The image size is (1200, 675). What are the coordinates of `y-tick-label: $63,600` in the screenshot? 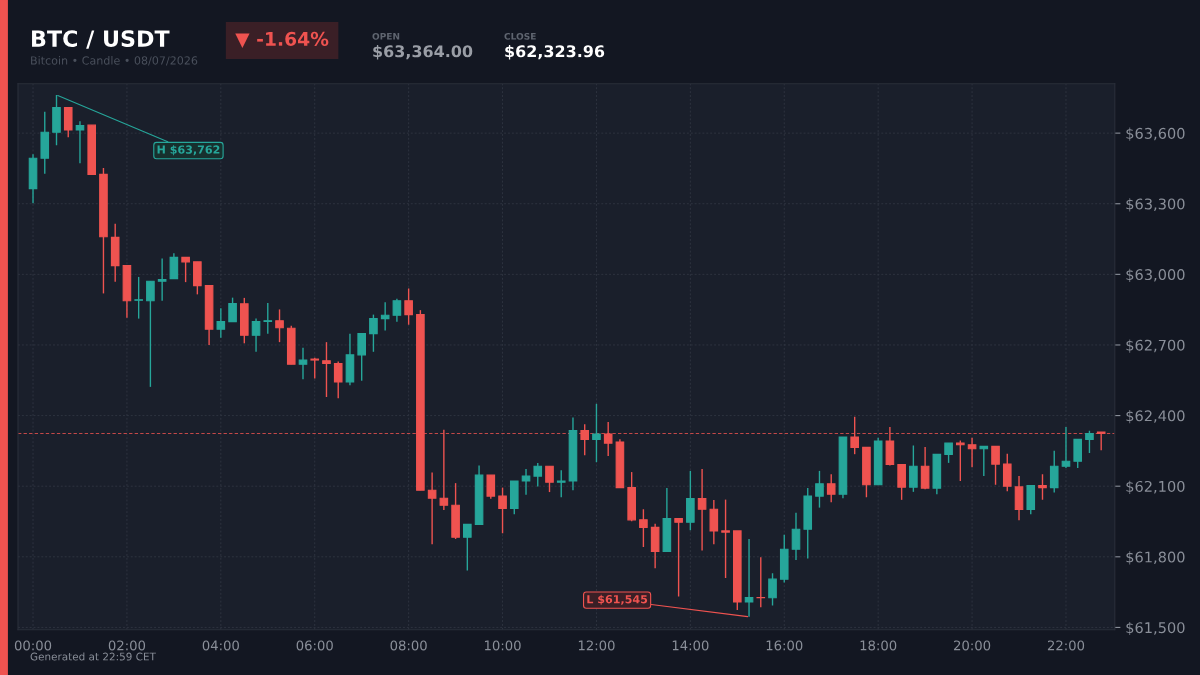 It's located at (1155, 134).